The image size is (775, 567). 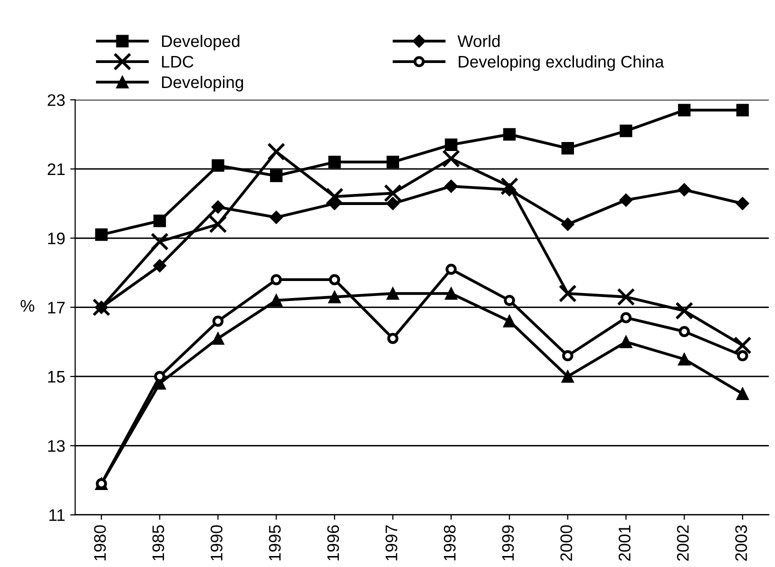 What do you see at coordinates (216, 542) in the screenshot?
I see `x-tick-label: 1990` at bounding box center [216, 542].